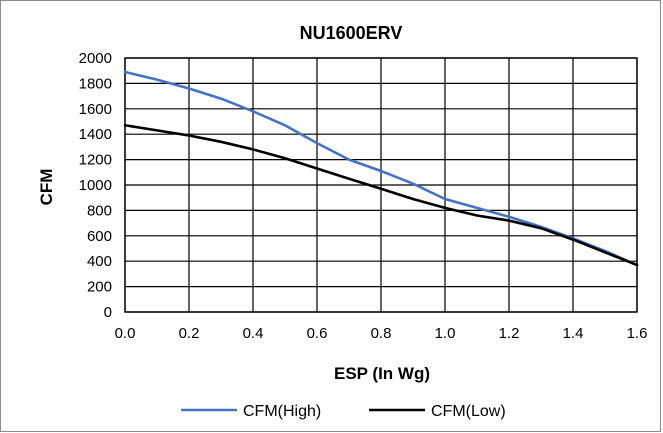 Image resolution: width=663 pixels, height=433 pixels. What do you see at coordinates (343, 411) in the screenshot?
I see `legend: CFM(High) CFM(Low)` at bounding box center [343, 411].